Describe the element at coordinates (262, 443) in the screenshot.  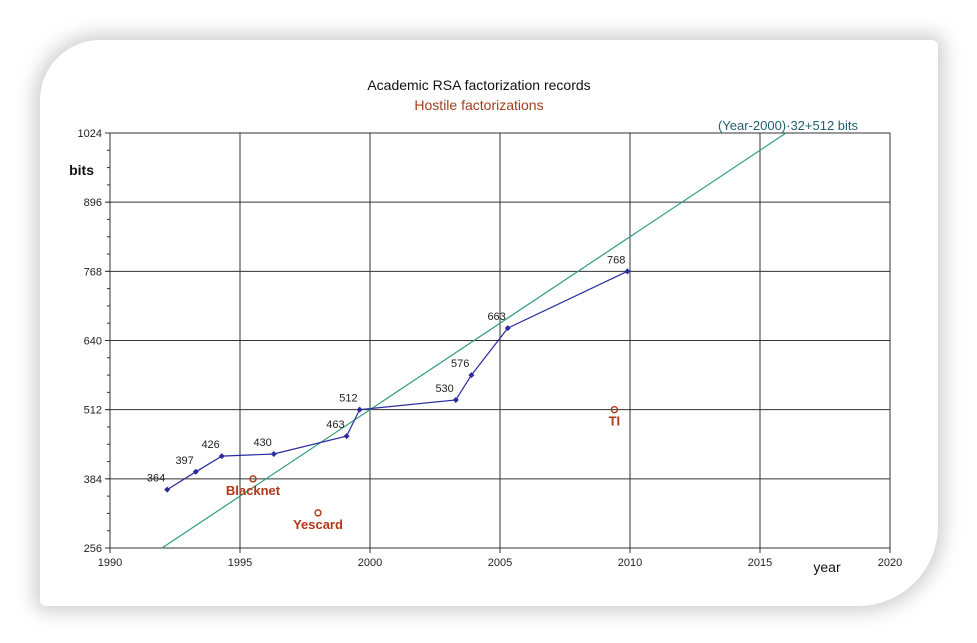
I see `data-label-430: 430` at that location.